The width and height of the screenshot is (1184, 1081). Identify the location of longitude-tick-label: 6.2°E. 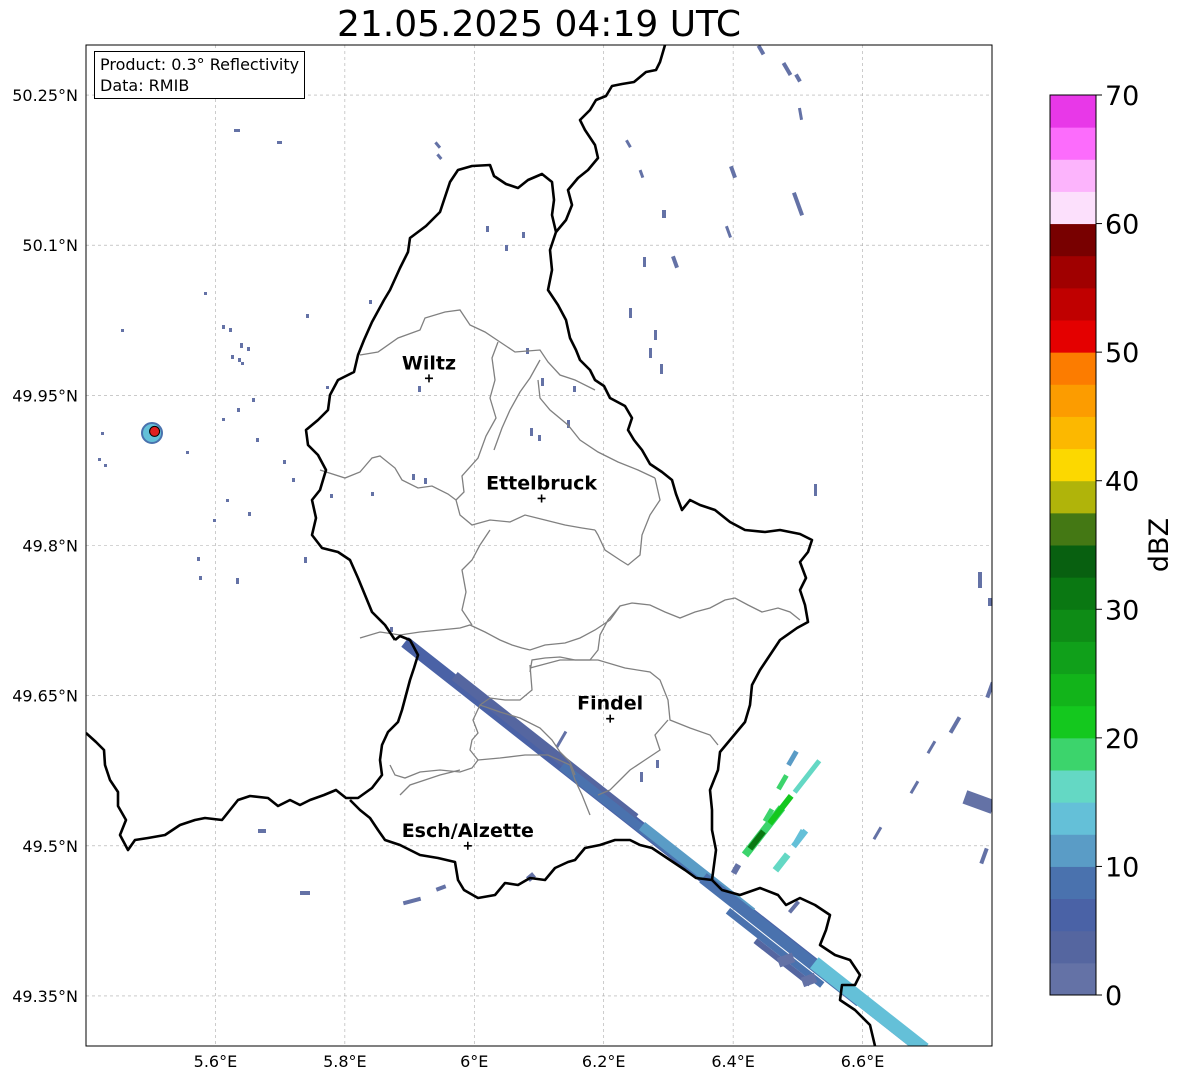
(604, 1061).